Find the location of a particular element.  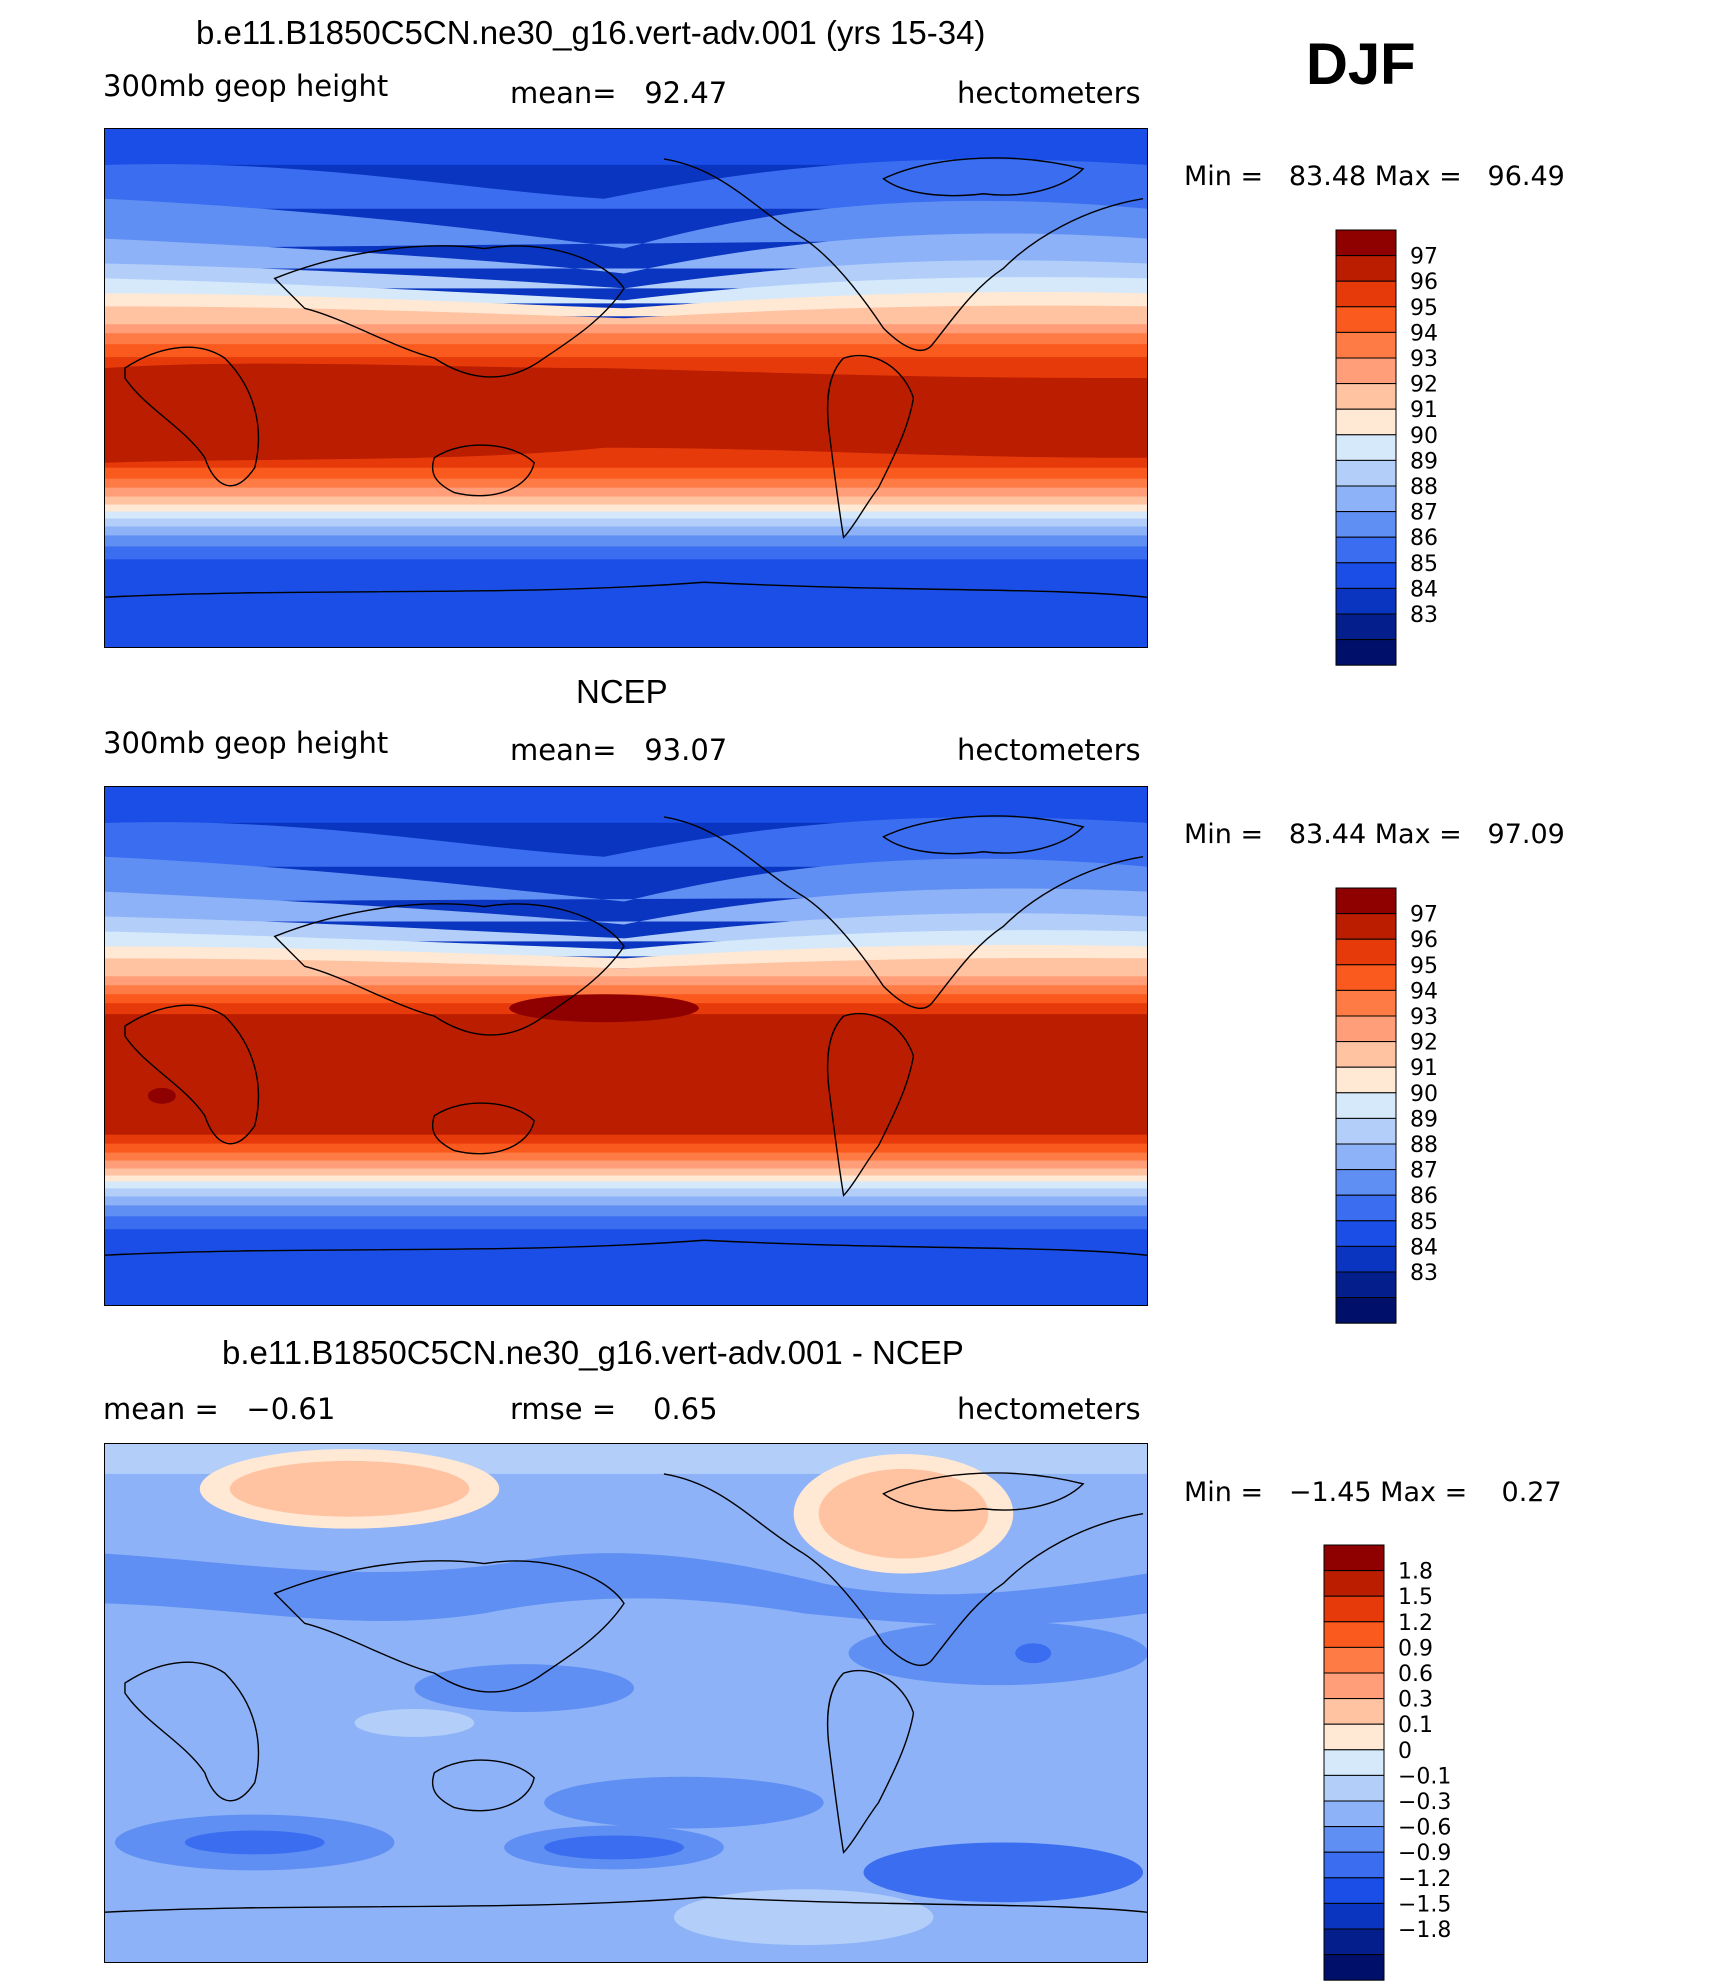

panel-3-minmax: Min = −1.45 Max = 0.27 is located at coordinates (1373, 1492).